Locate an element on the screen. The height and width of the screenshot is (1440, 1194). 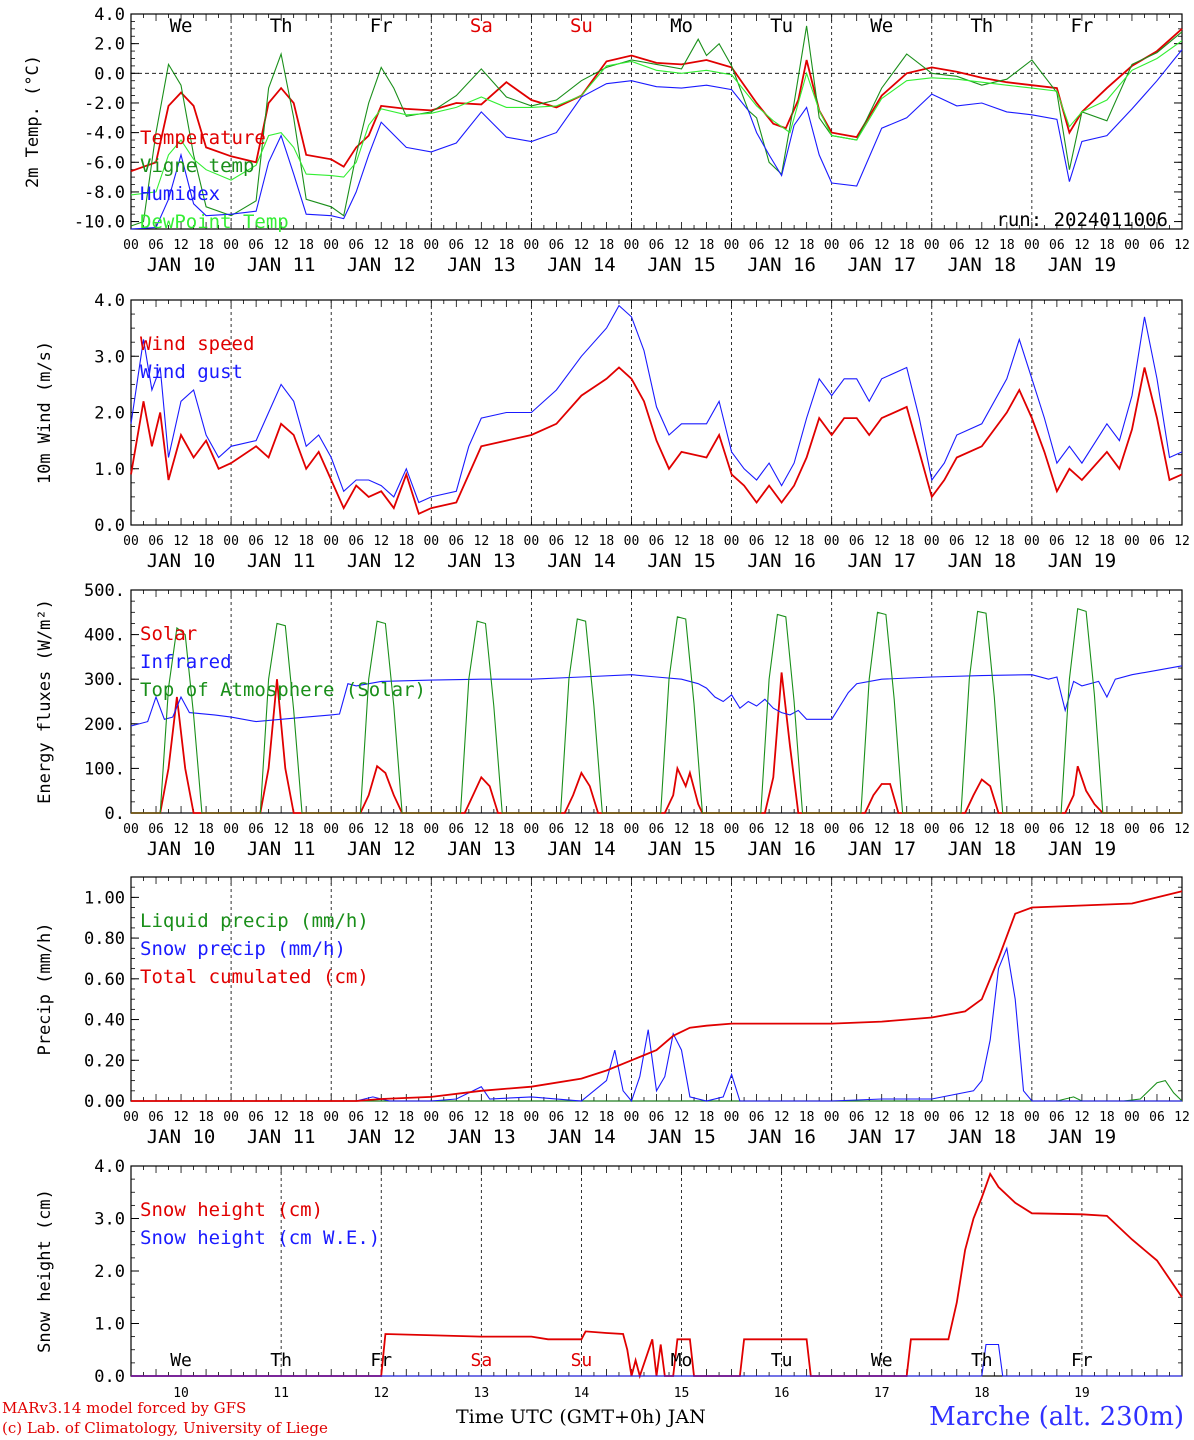
y-tick-label: 0.00 is located at coordinates (104, 1102).